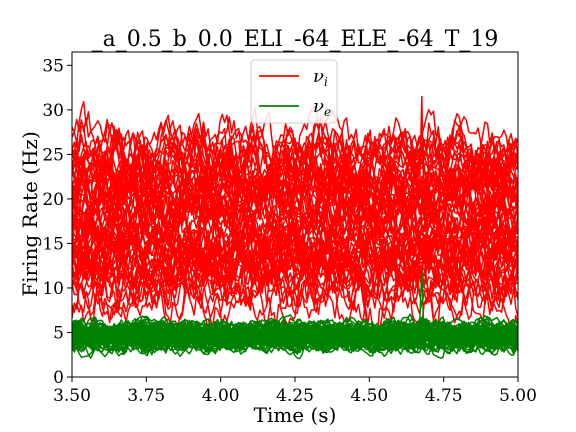 The image size is (576, 432). Describe the element at coordinates (53, 111) in the screenshot. I see `y-tick-label: 30` at that location.